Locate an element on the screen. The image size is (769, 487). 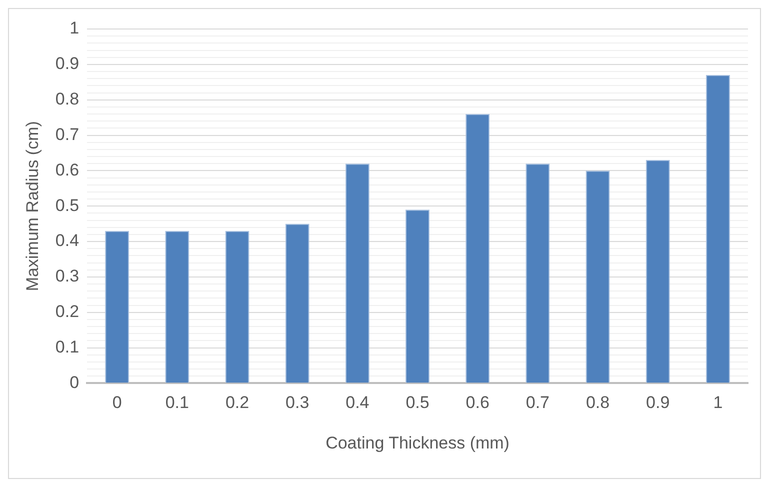
y-tick-label: 0.2 is located at coordinates (67, 312).